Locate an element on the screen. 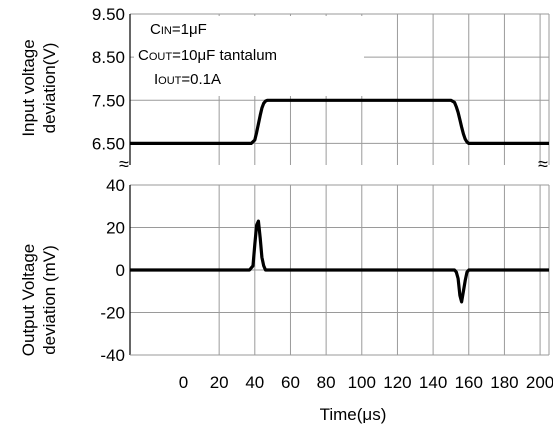  xtick-label: 180 is located at coordinates (504, 382).